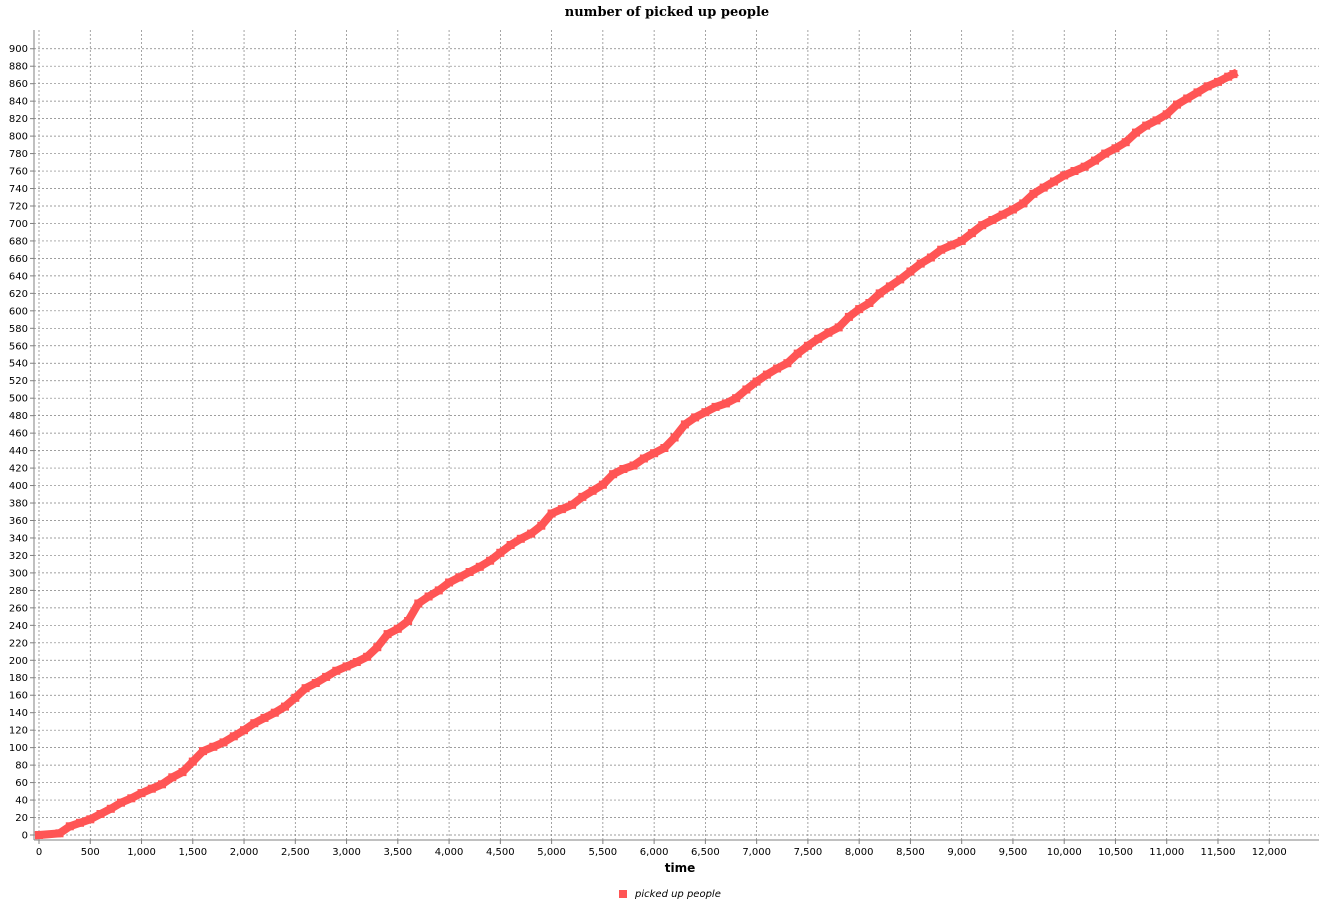  What do you see at coordinates (18, 49) in the screenshot?
I see `y-tick-label: 900` at bounding box center [18, 49].